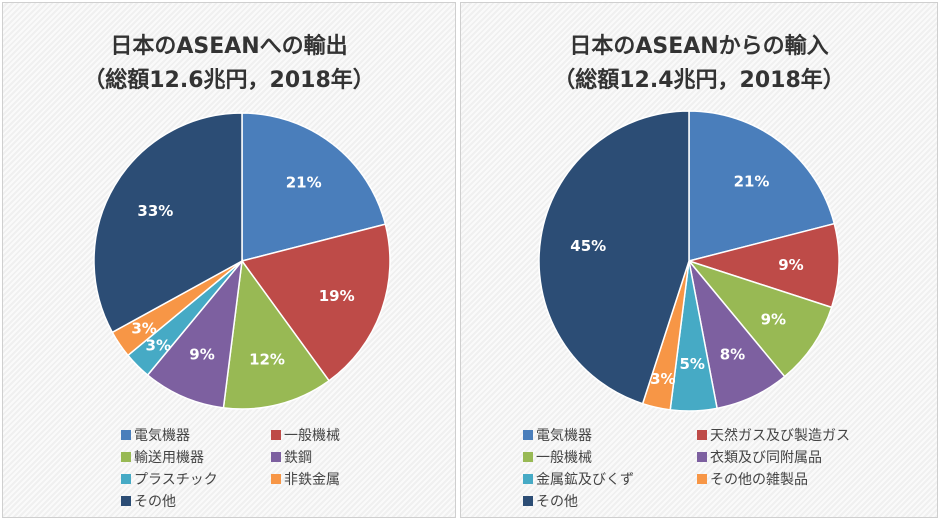 The height and width of the screenshot is (527, 941). What do you see at coordinates (585, 480) in the screenshot?
I see `legend-label: 金属鉱及びくず` at bounding box center [585, 480].